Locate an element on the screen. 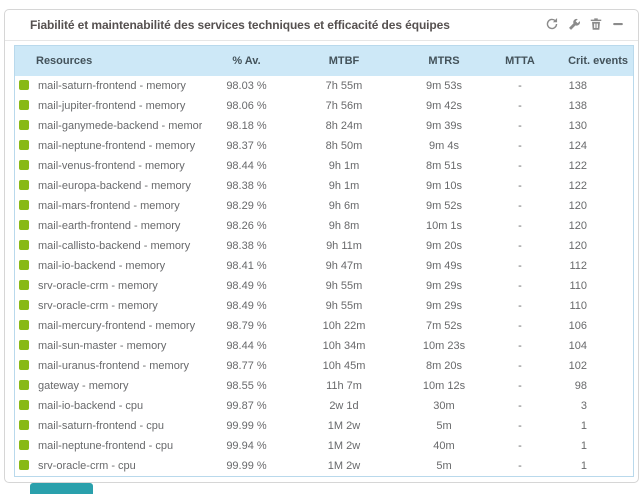 This screenshot has width=644, height=494. refresh-button is located at coordinates (552, 25).